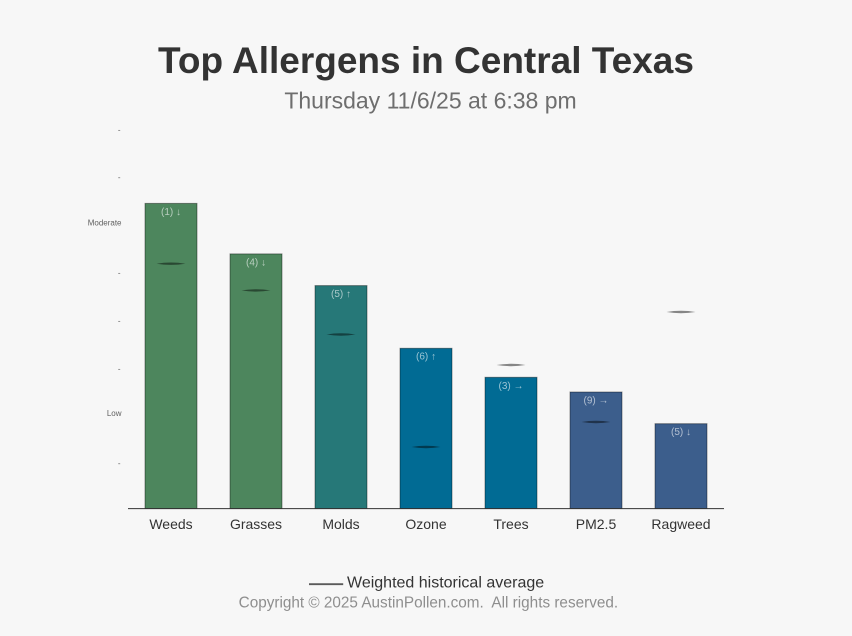 The width and height of the screenshot is (852, 636). Describe the element at coordinates (341, 294) in the screenshot. I see `svg-text: (5) ↑` at that location.